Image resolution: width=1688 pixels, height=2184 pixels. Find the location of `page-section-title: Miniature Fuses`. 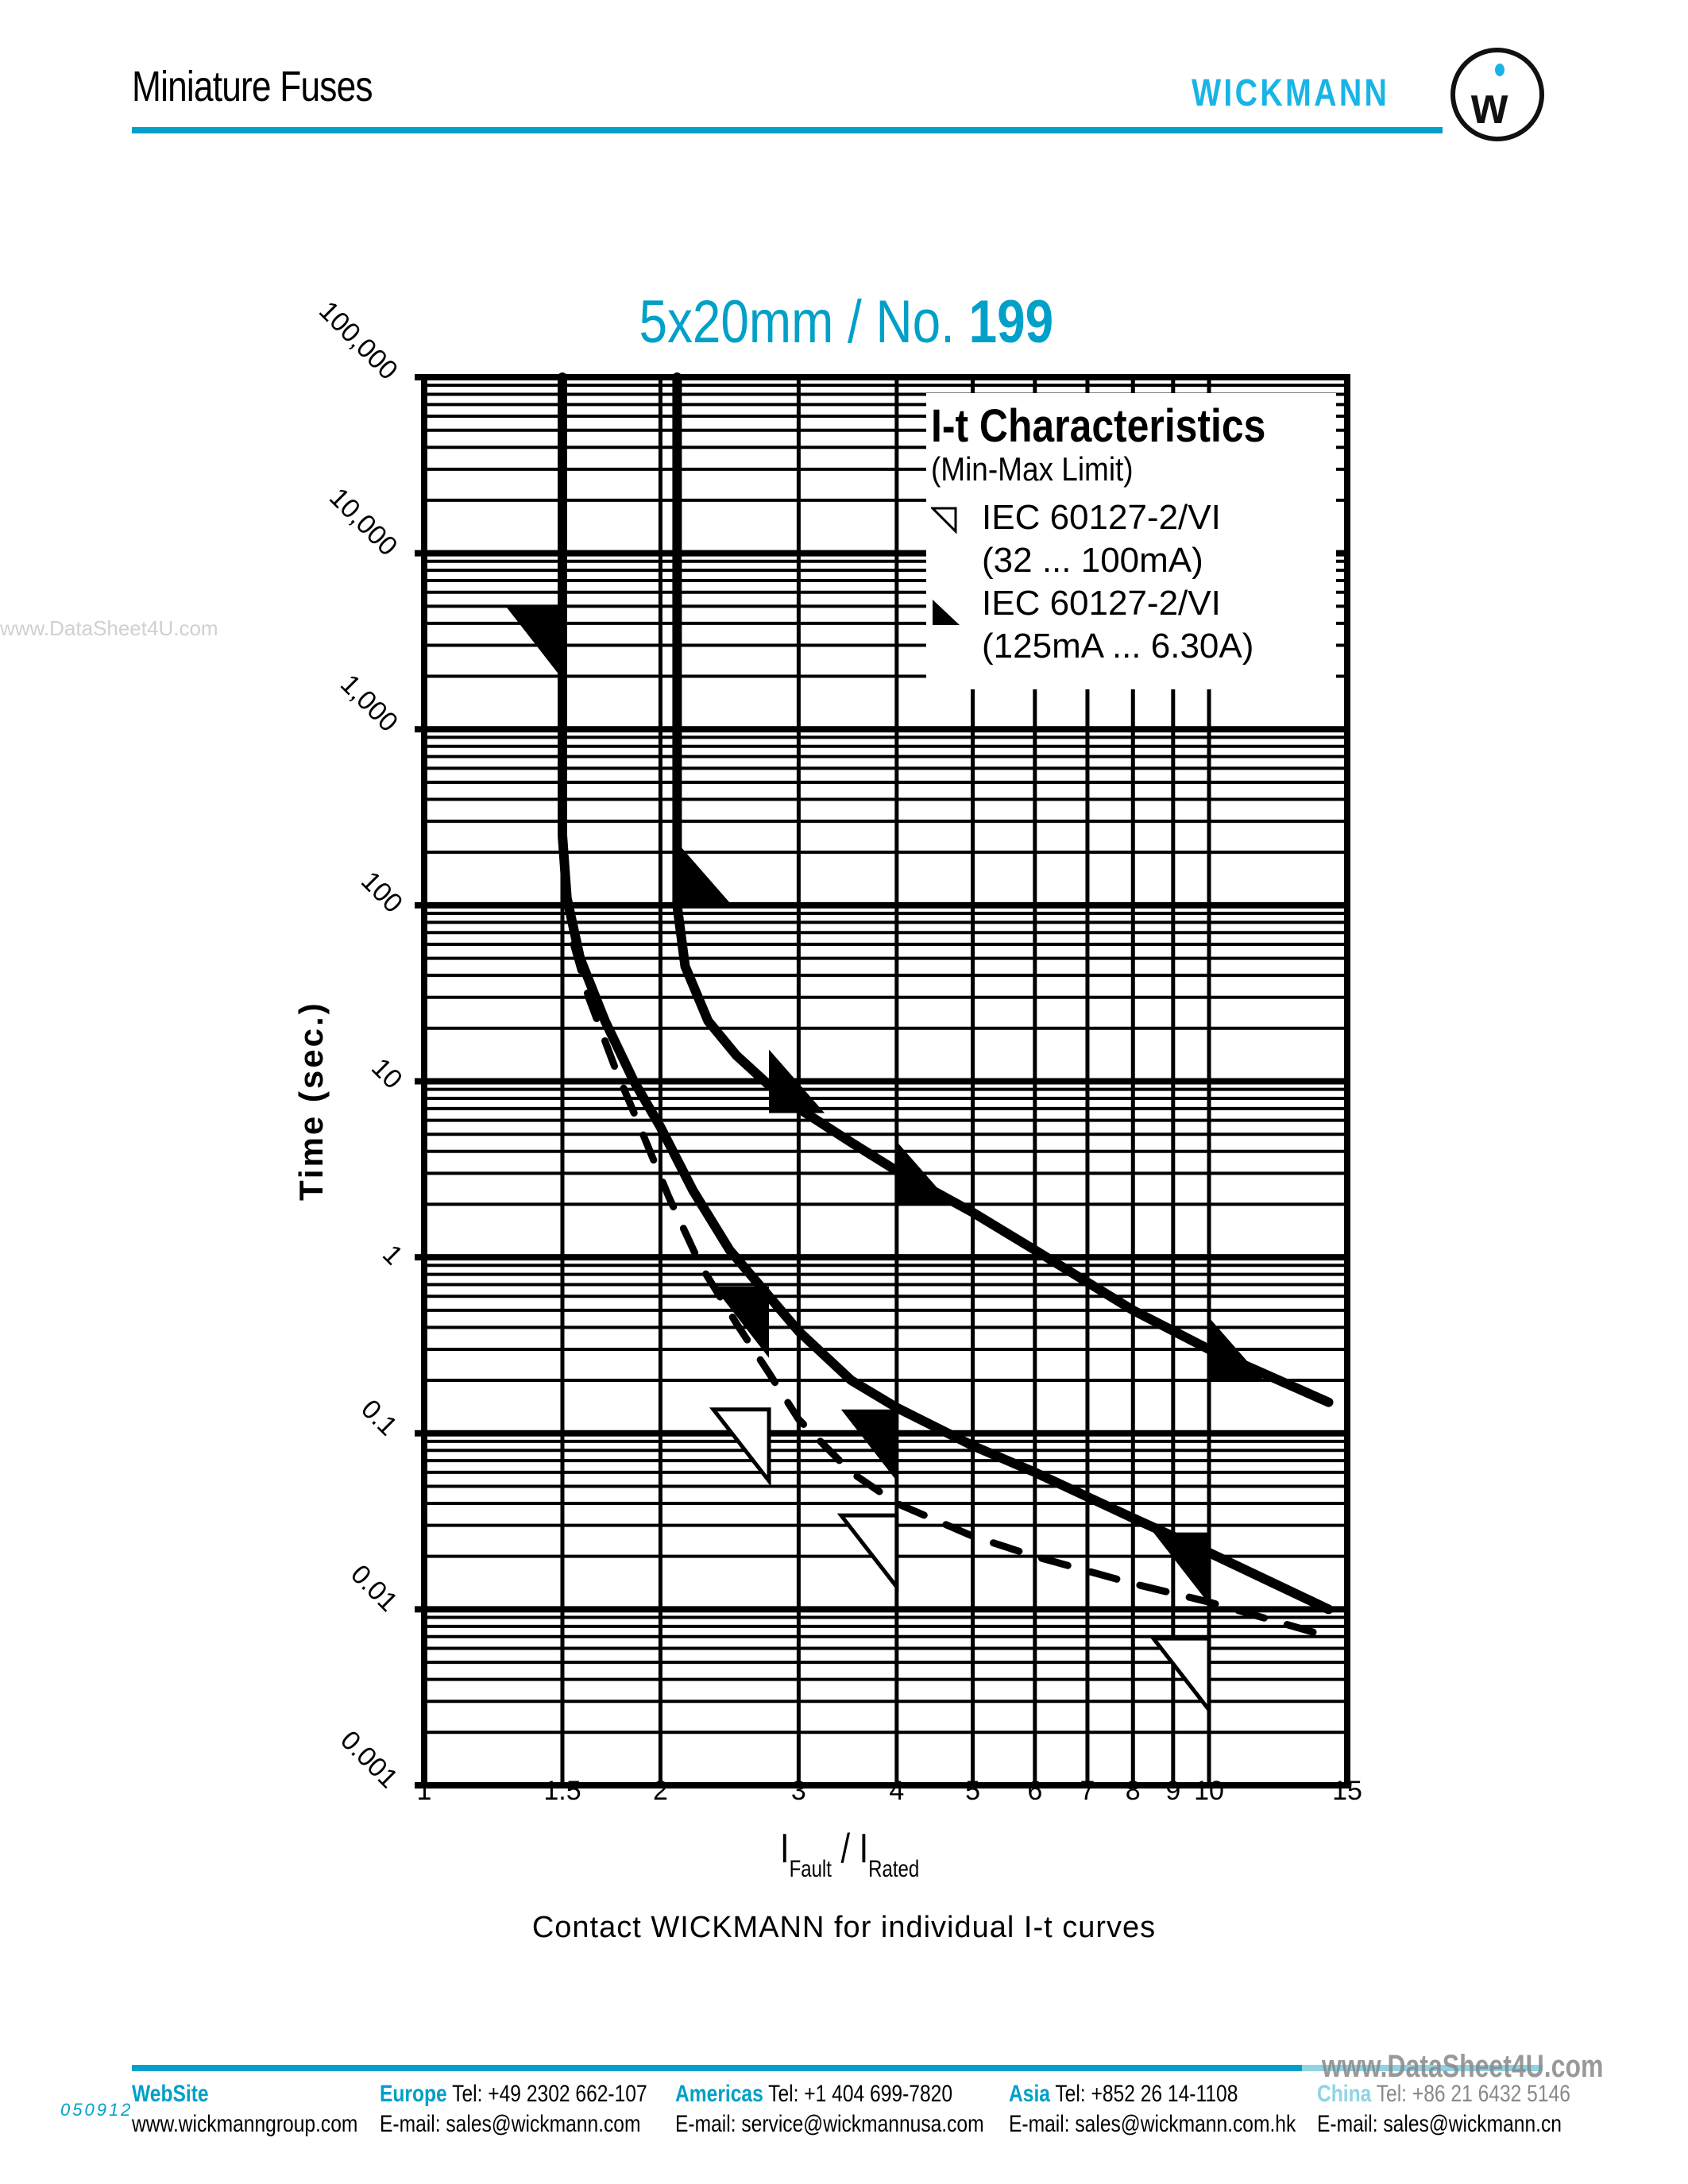

page-section-title: Miniature Fuses is located at coordinates (253, 86).